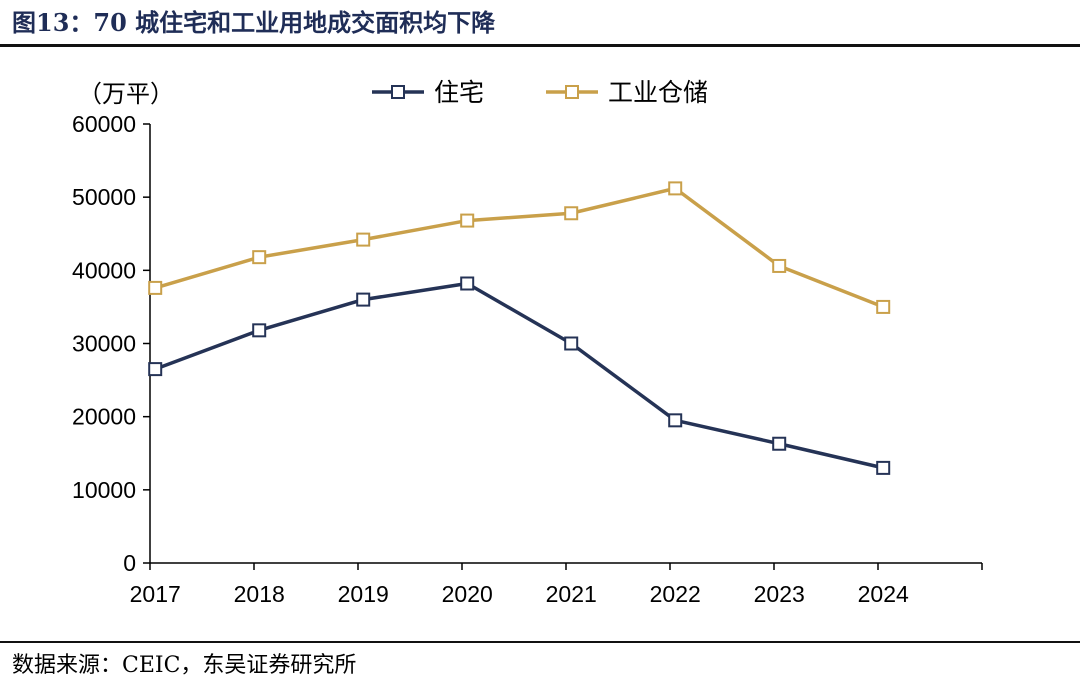 This screenshot has height=690, width=1080. What do you see at coordinates (129, 563) in the screenshot?
I see `y-tick-label: 0` at bounding box center [129, 563].